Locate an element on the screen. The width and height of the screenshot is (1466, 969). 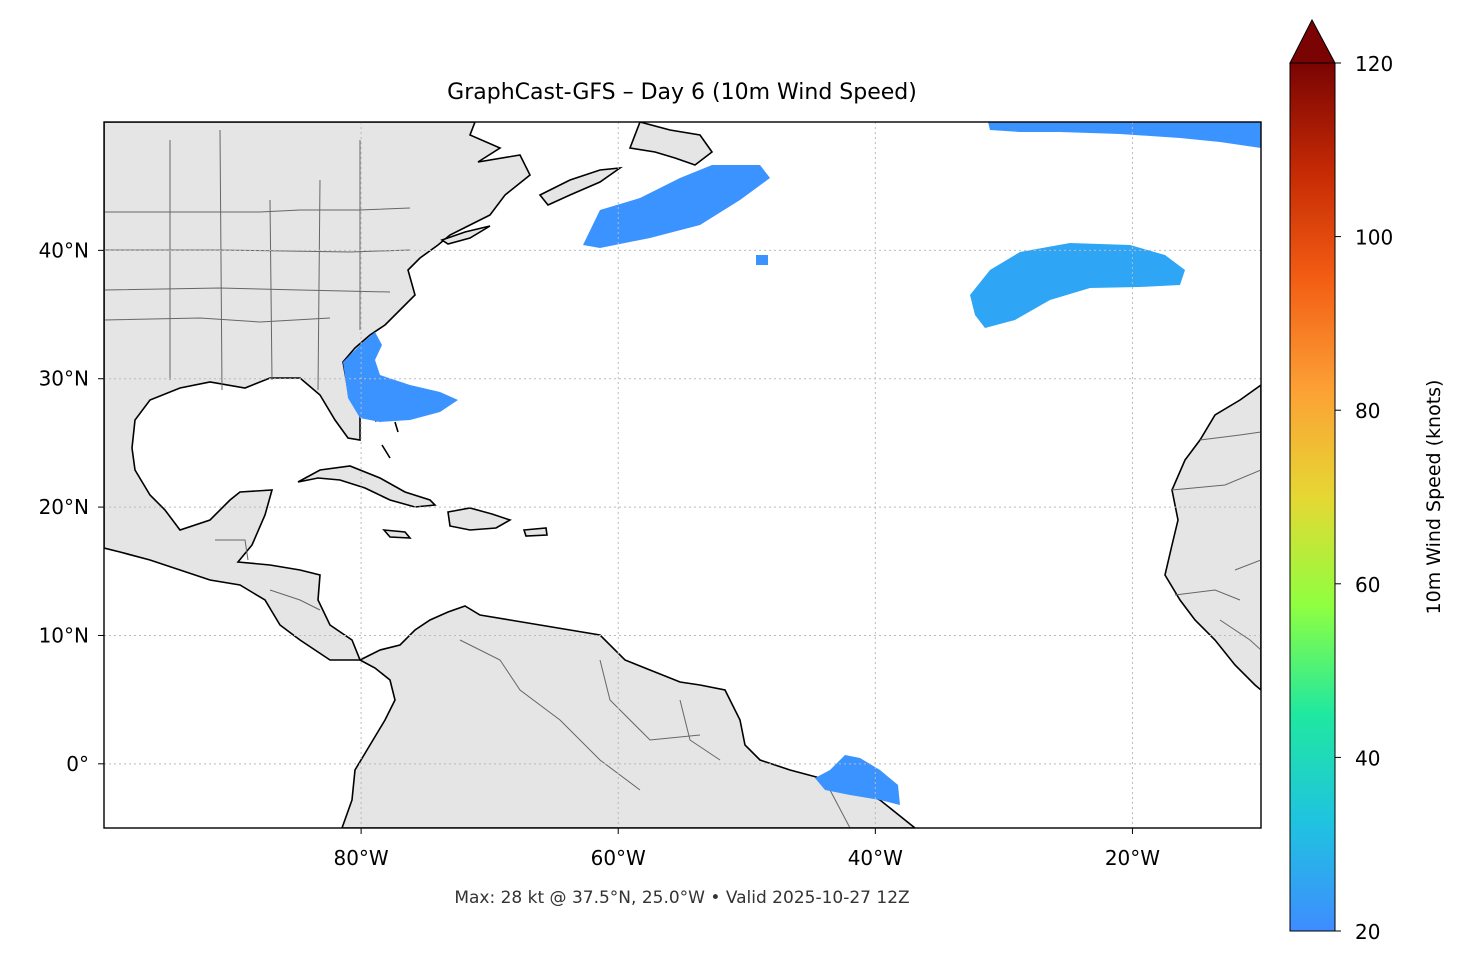
wind-region-equatorial-brazil is located at coordinates (857, 780).